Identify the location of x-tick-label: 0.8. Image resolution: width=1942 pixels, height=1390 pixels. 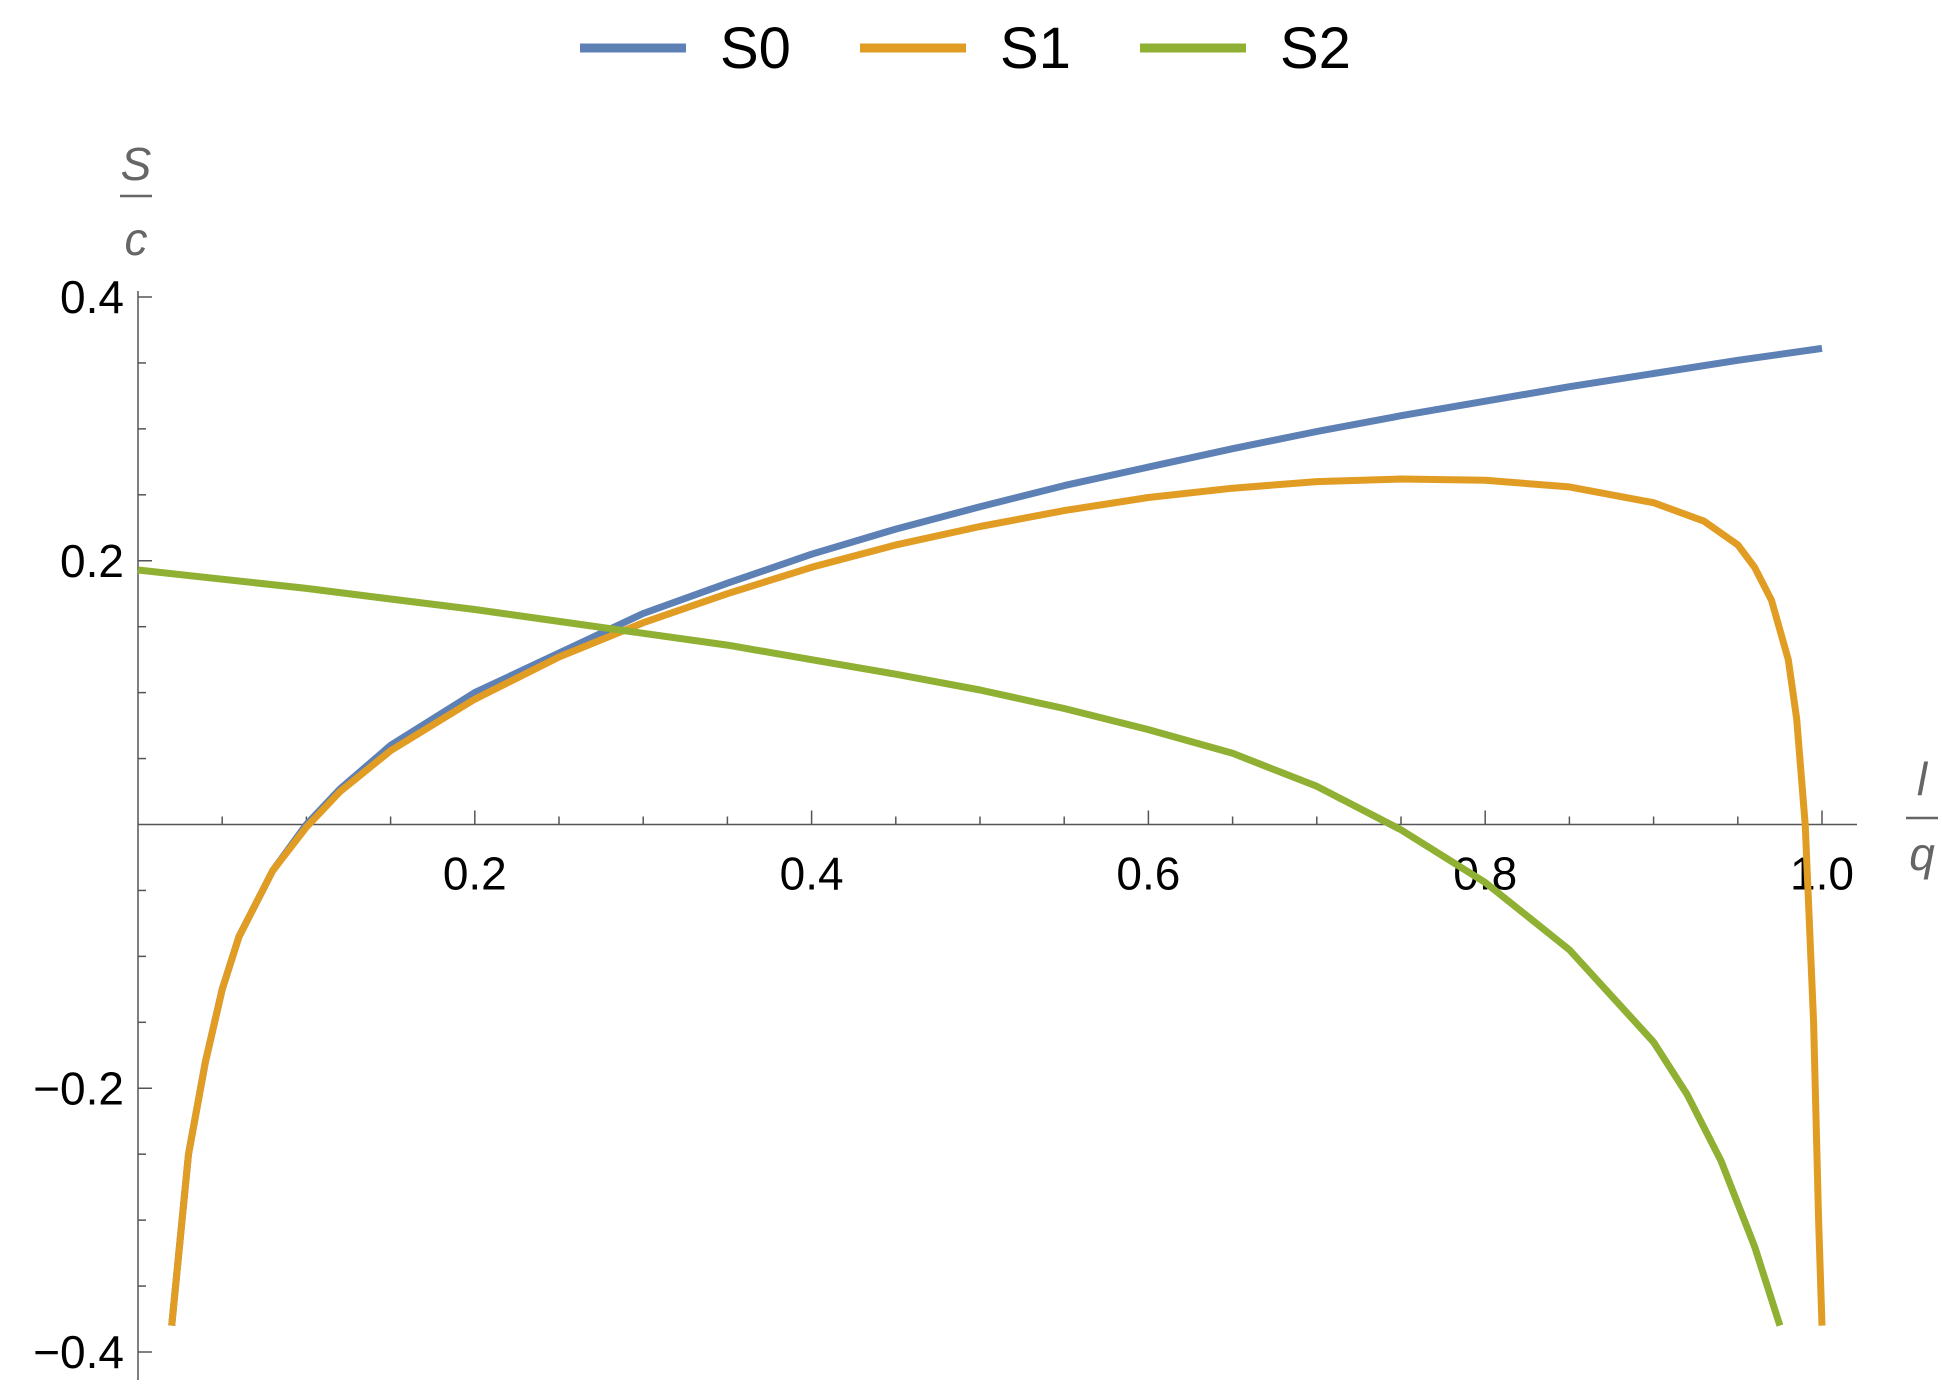
(1485, 874).